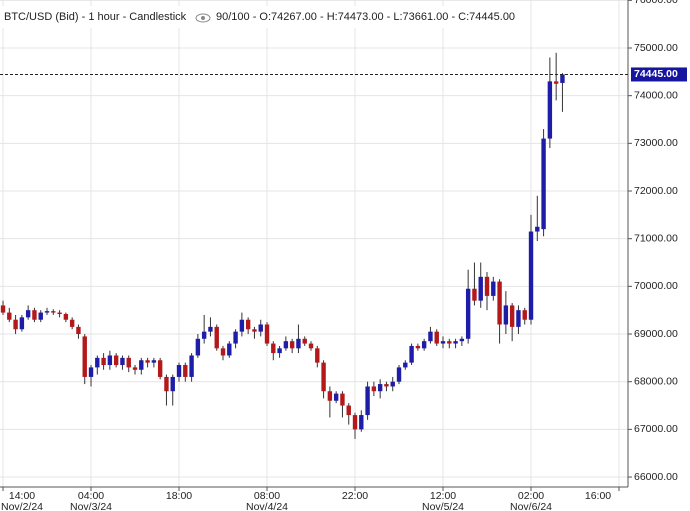 Image resolution: width=690 pixels, height=511 pixels. What do you see at coordinates (656, 191) in the screenshot?
I see `y-tick-label: 72000.00` at bounding box center [656, 191].